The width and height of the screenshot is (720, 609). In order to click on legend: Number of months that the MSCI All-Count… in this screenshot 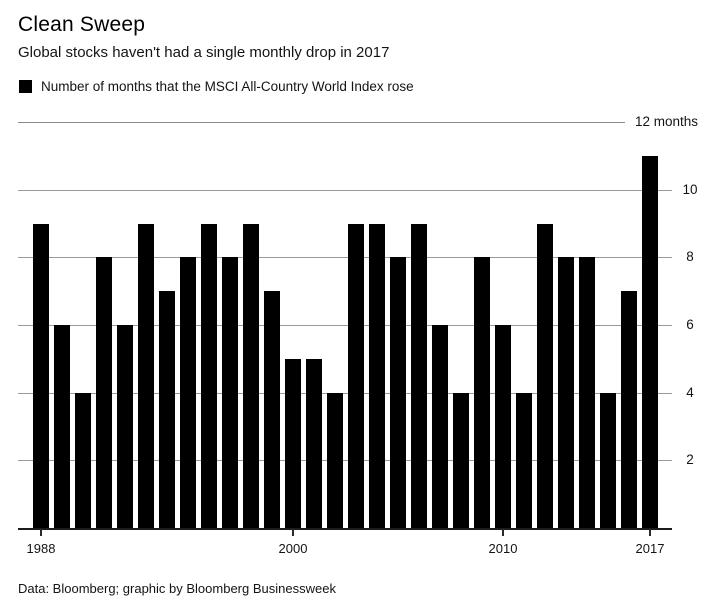, I will do `click(216, 86)`.